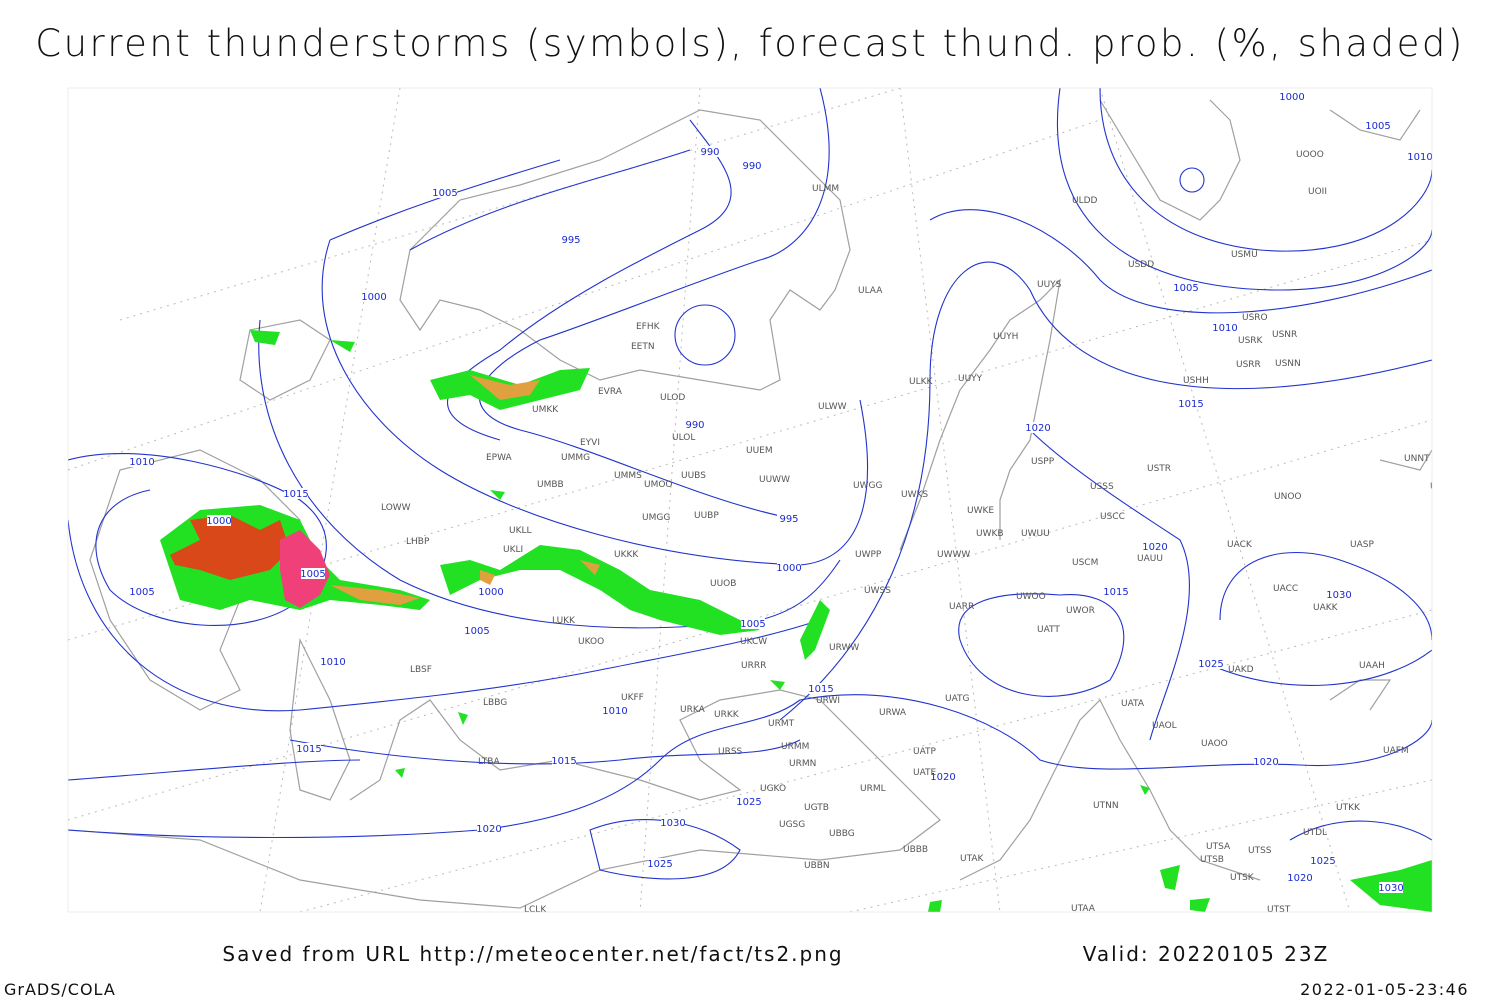  Describe the element at coordinates (550, 485) in the screenshot. I see `station-label: UMBB` at that location.